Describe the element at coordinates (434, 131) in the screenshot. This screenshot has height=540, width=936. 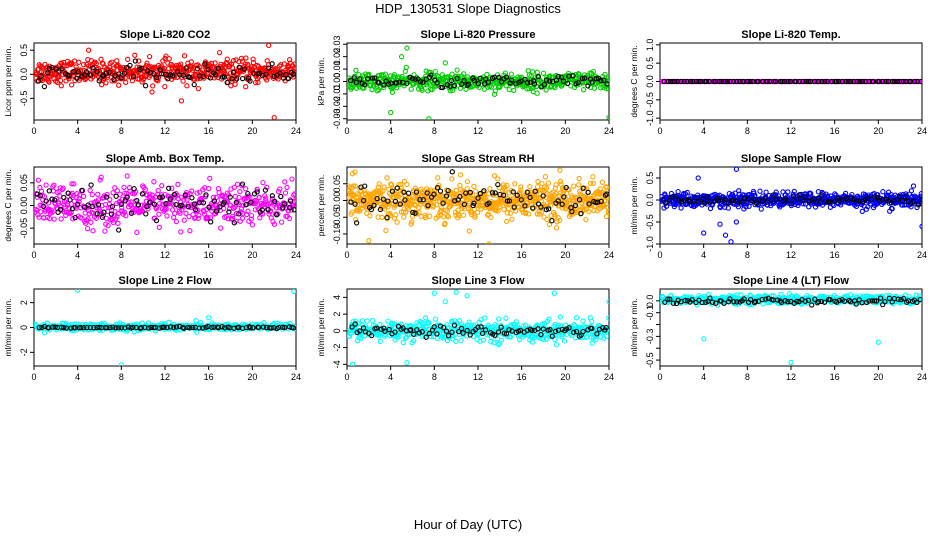
I see `x-tick-label: 8` at that location.